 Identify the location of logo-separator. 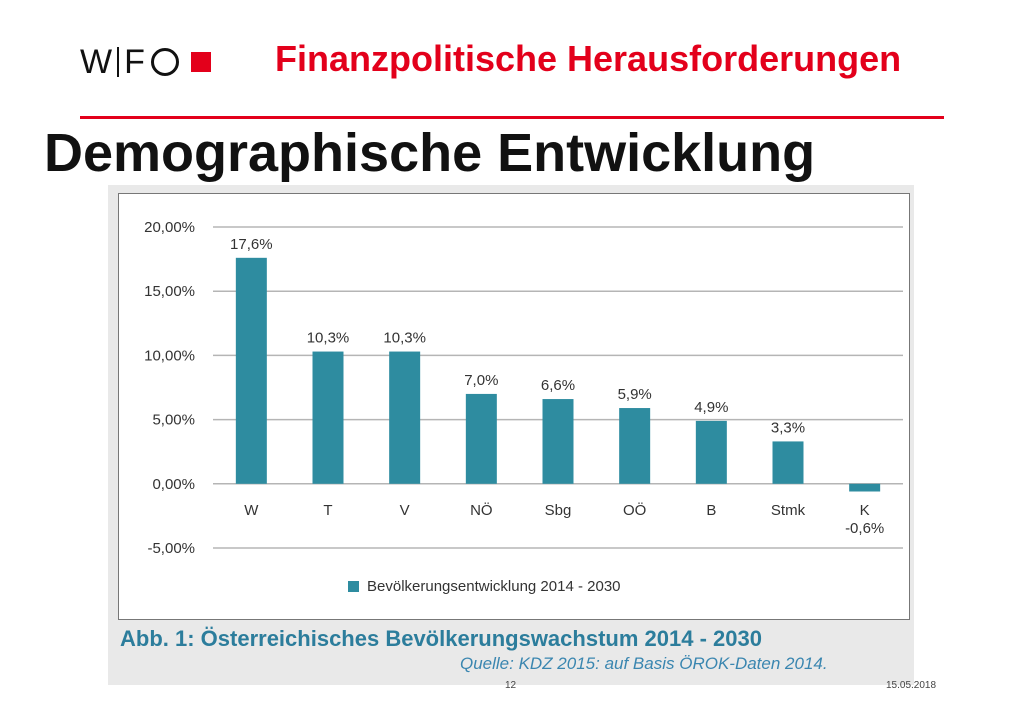
(118, 62).